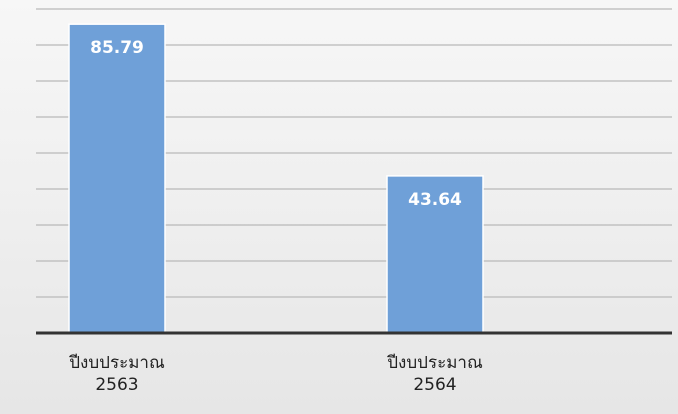 The height and width of the screenshot is (414, 678). I want to click on category-label-2564: ปีงบประมาณ 2564, so click(435, 374).